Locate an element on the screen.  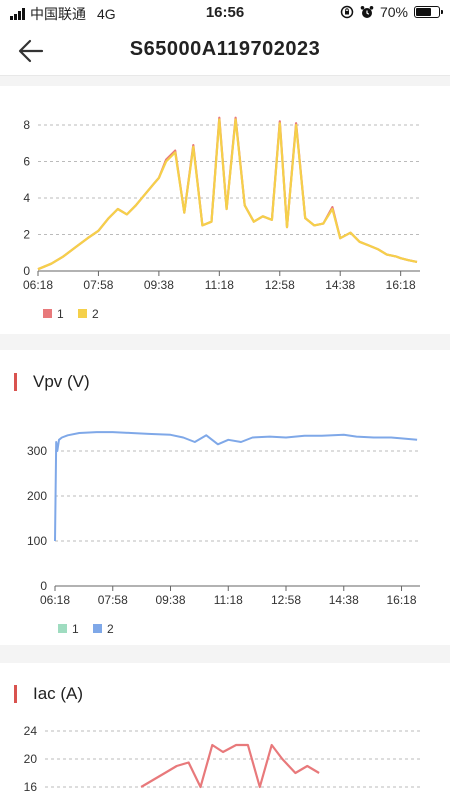
network-label: 4G is located at coordinates (106, 14).